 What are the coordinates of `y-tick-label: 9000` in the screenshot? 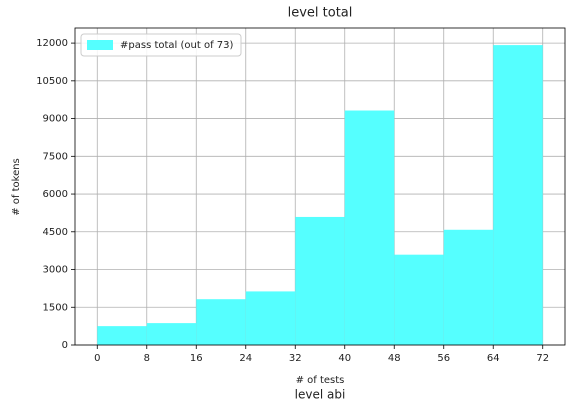 It's located at (55, 119).